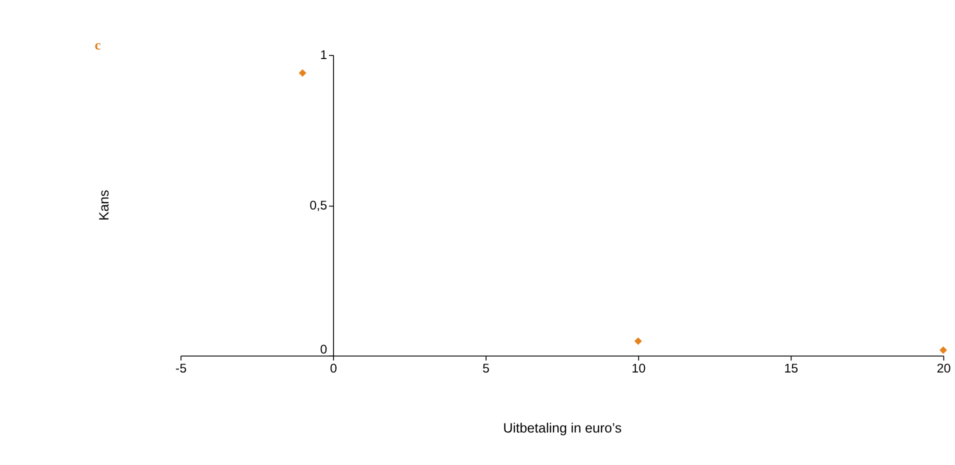  Describe the element at coordinates (181, 368) in the screenshot. I see `x-tick-label: -5` at that location.